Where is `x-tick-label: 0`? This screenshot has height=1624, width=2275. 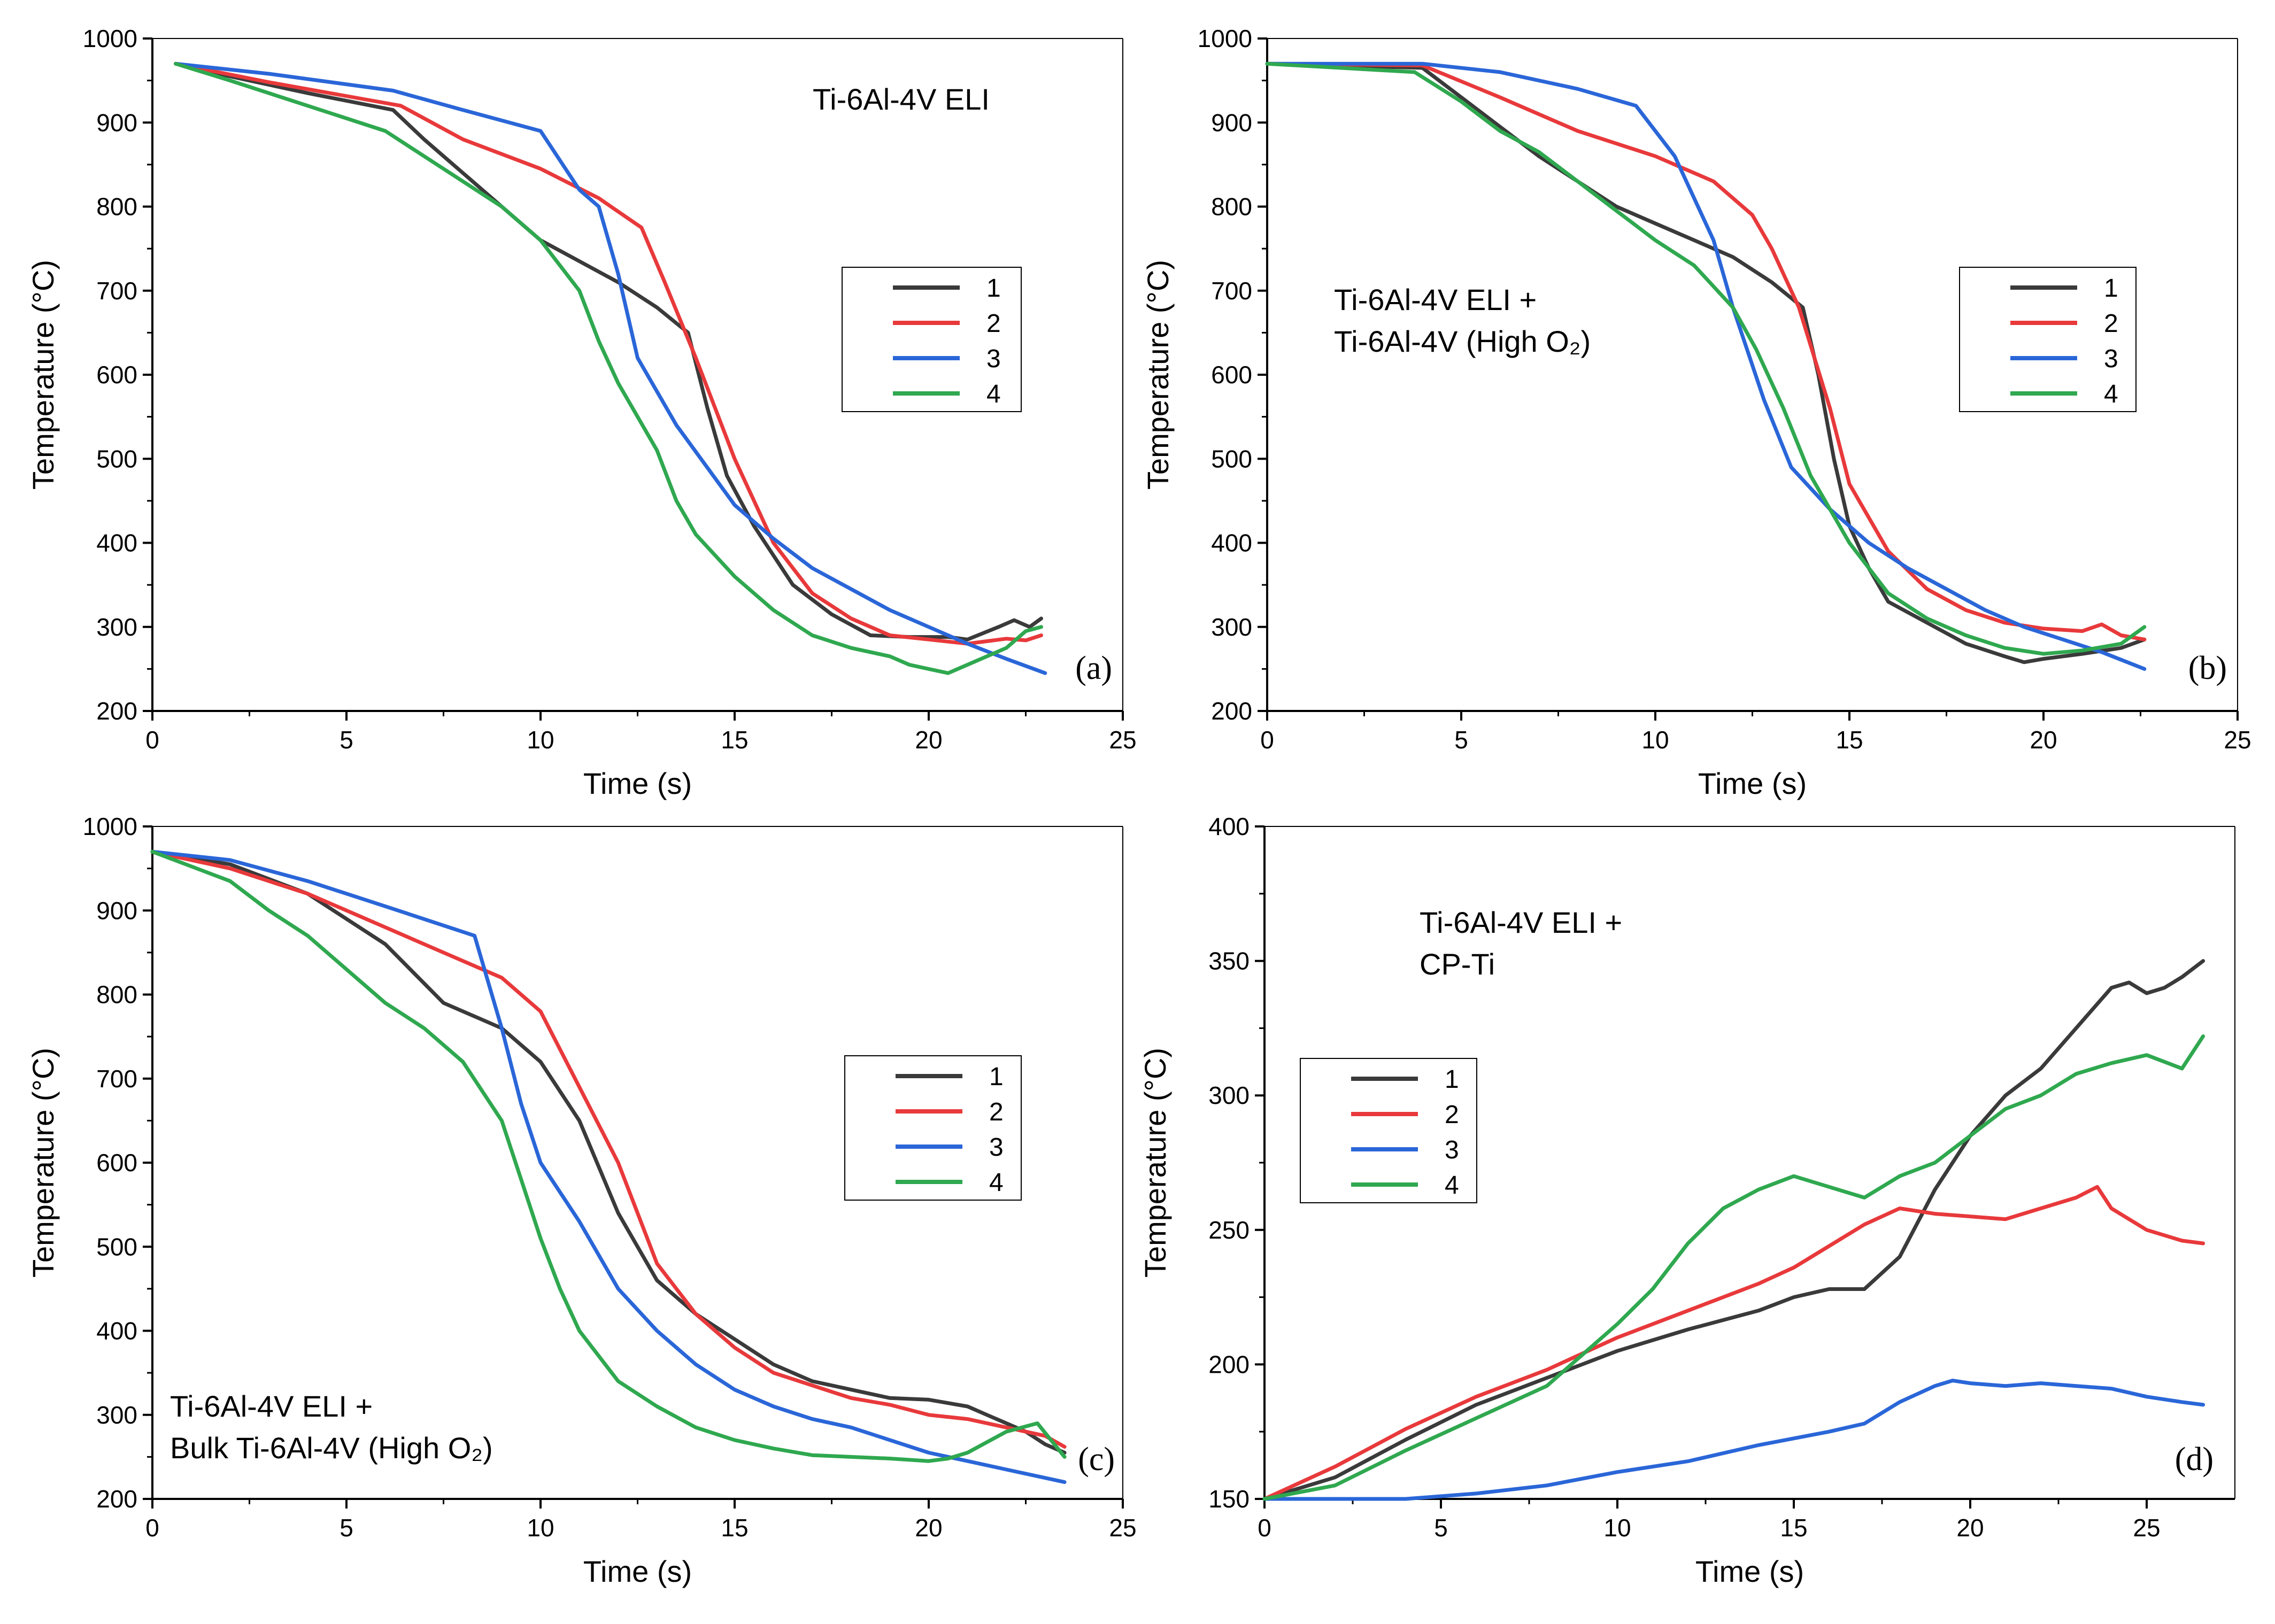
x-tick-label: 0 is located at coordinates (1264, 1528).